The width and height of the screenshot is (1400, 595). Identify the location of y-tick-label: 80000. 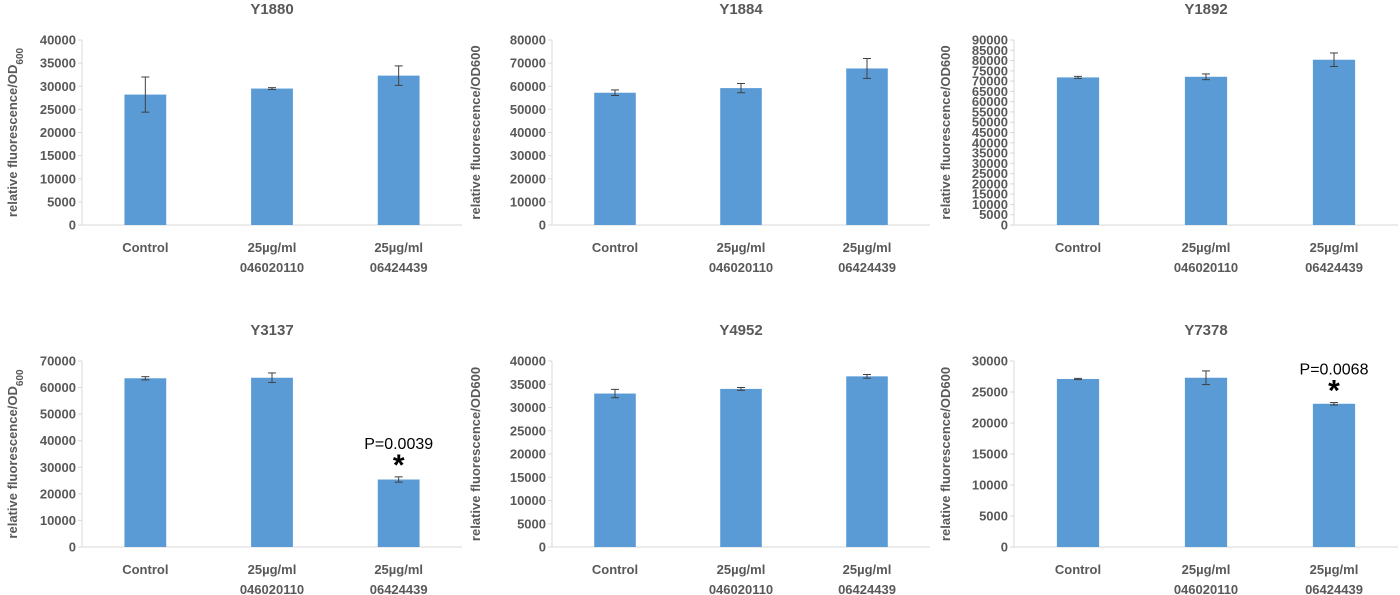
(990, 60).